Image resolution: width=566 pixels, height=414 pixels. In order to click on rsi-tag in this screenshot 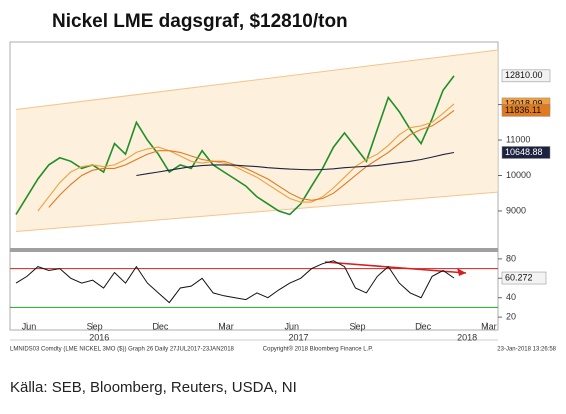, I will do `click(524, 278)`.